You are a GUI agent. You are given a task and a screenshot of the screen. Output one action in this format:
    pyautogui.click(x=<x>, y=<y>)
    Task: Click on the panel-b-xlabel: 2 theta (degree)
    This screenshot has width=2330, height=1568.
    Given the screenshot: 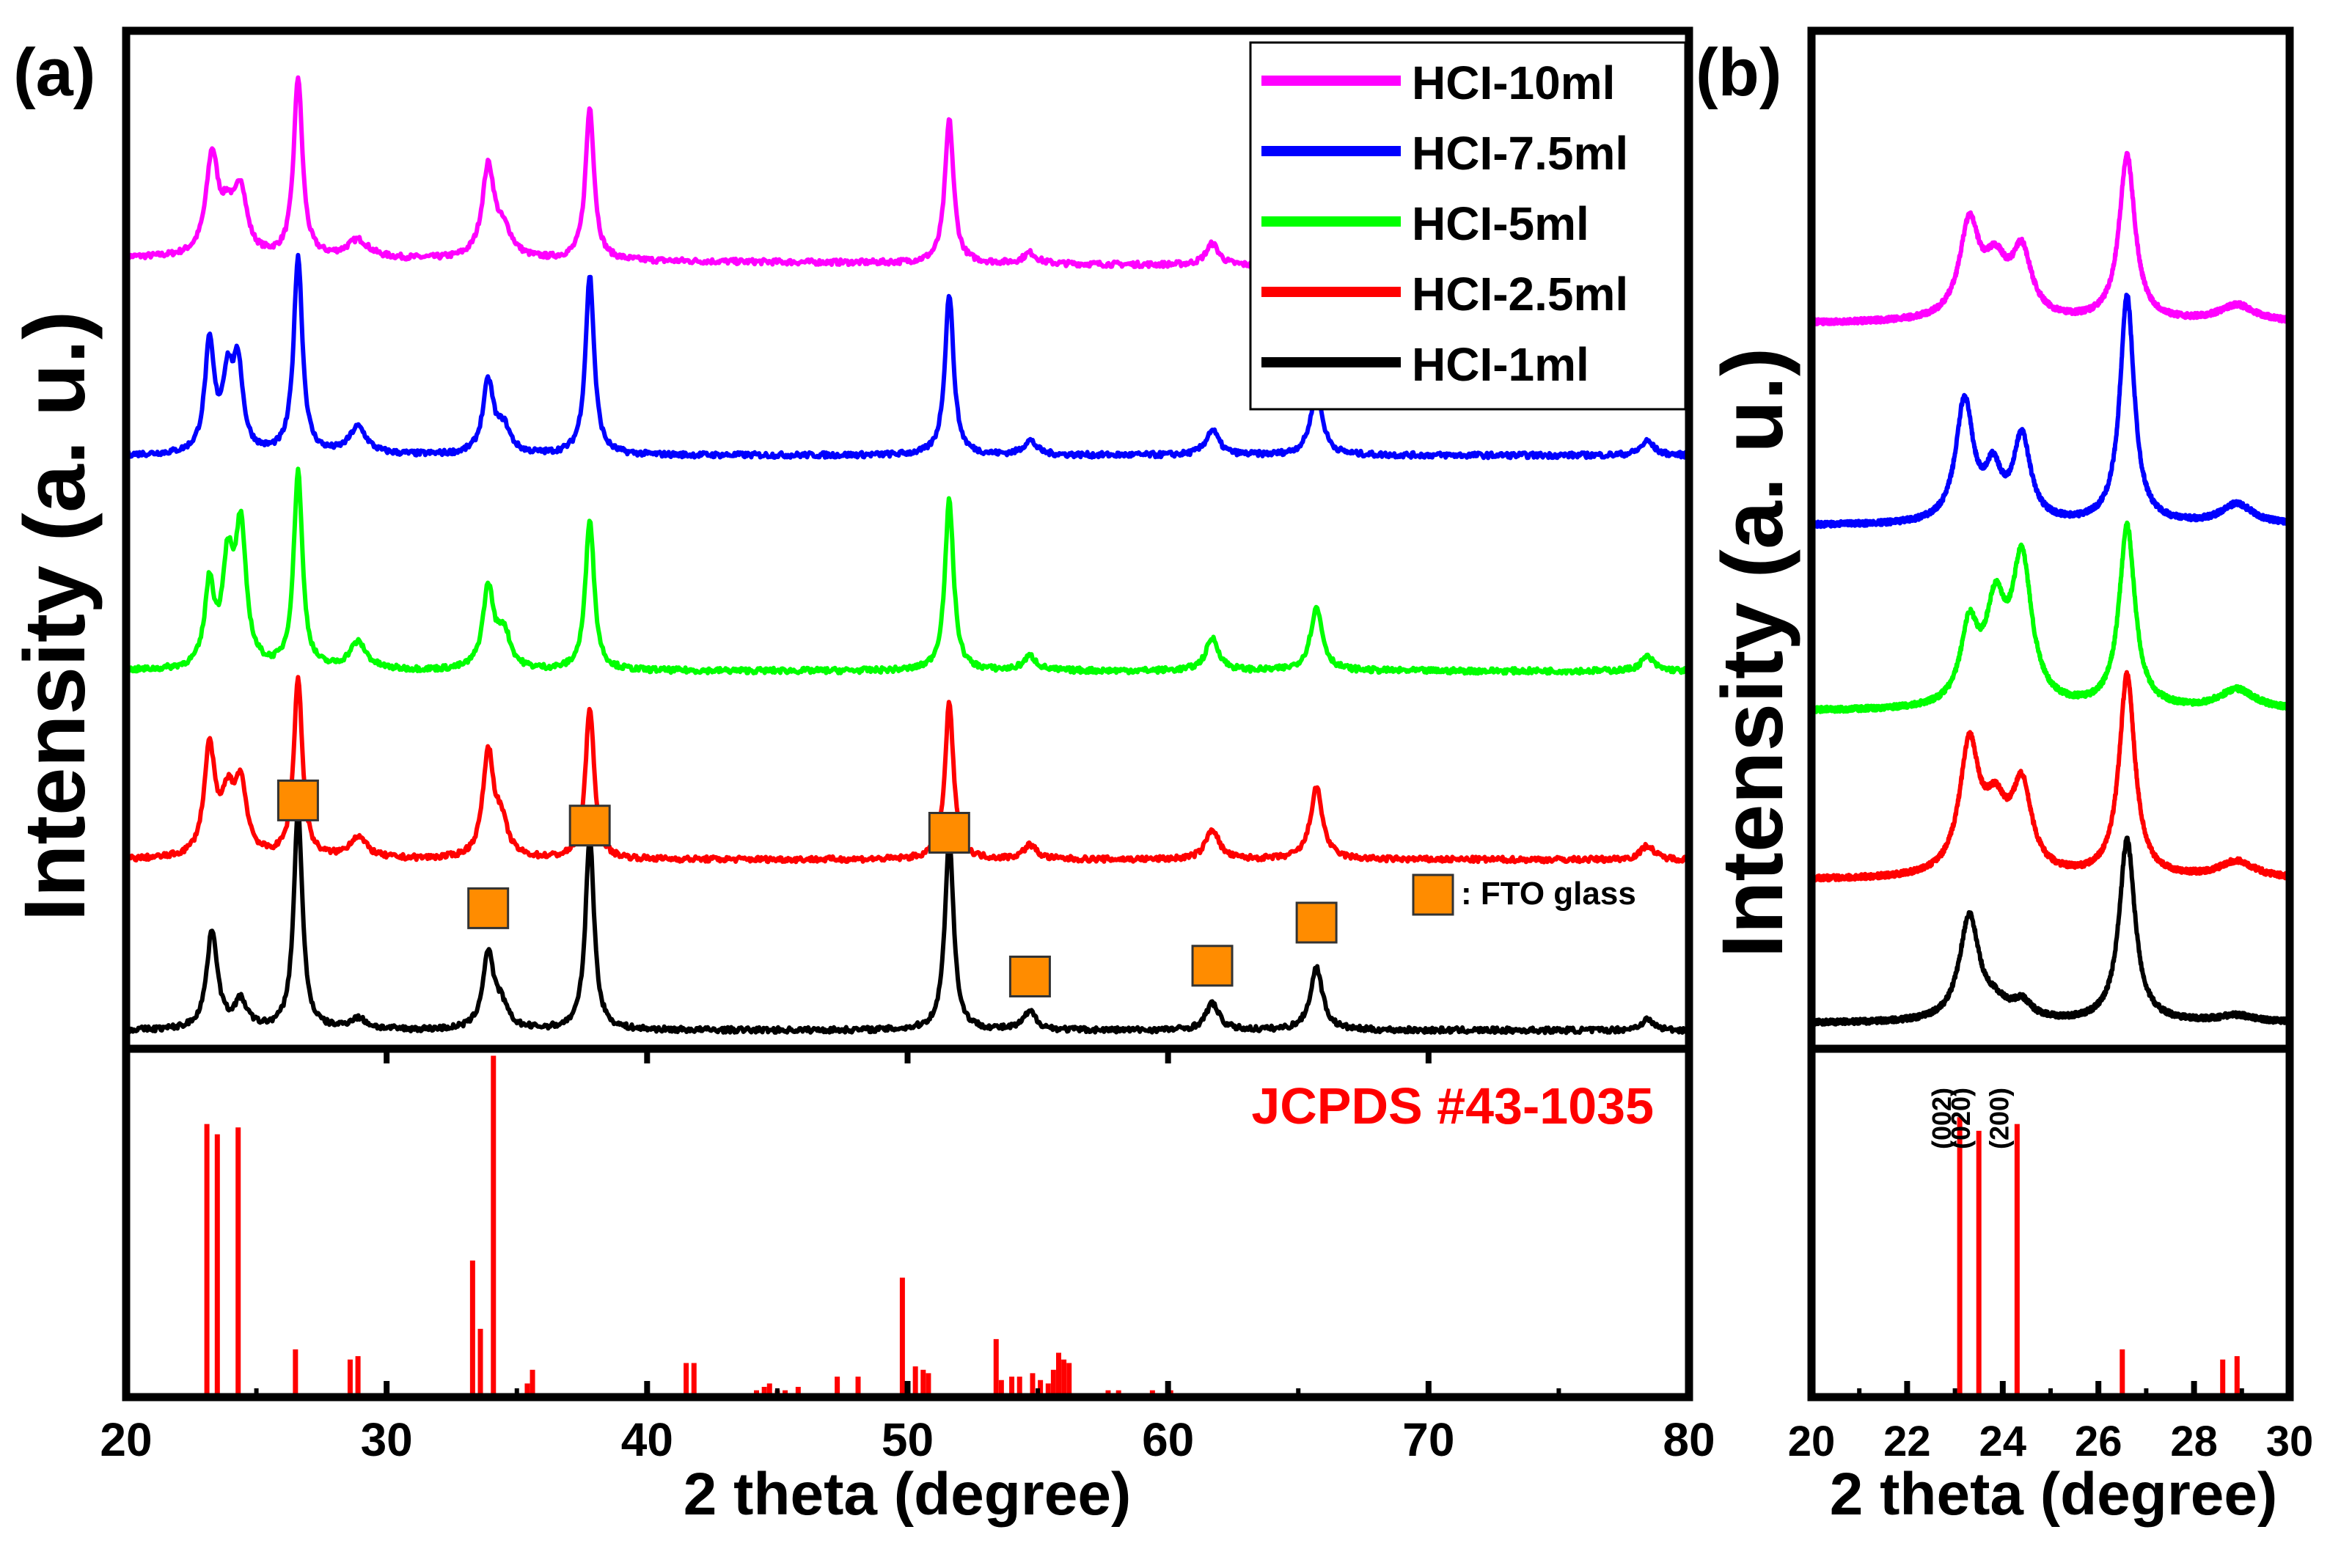 What is the action you would take?
    pyautogui.click(x=2054, y=1494)
    